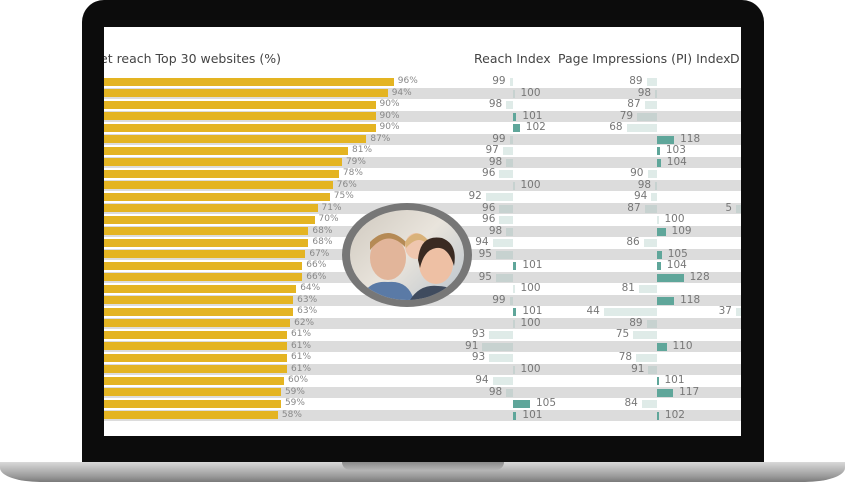 The height and width of the screenshot is (482, 845). Describe the element at coordinates (631, 403) in the screenshot. I see `pi-index-label: 84` at that location.